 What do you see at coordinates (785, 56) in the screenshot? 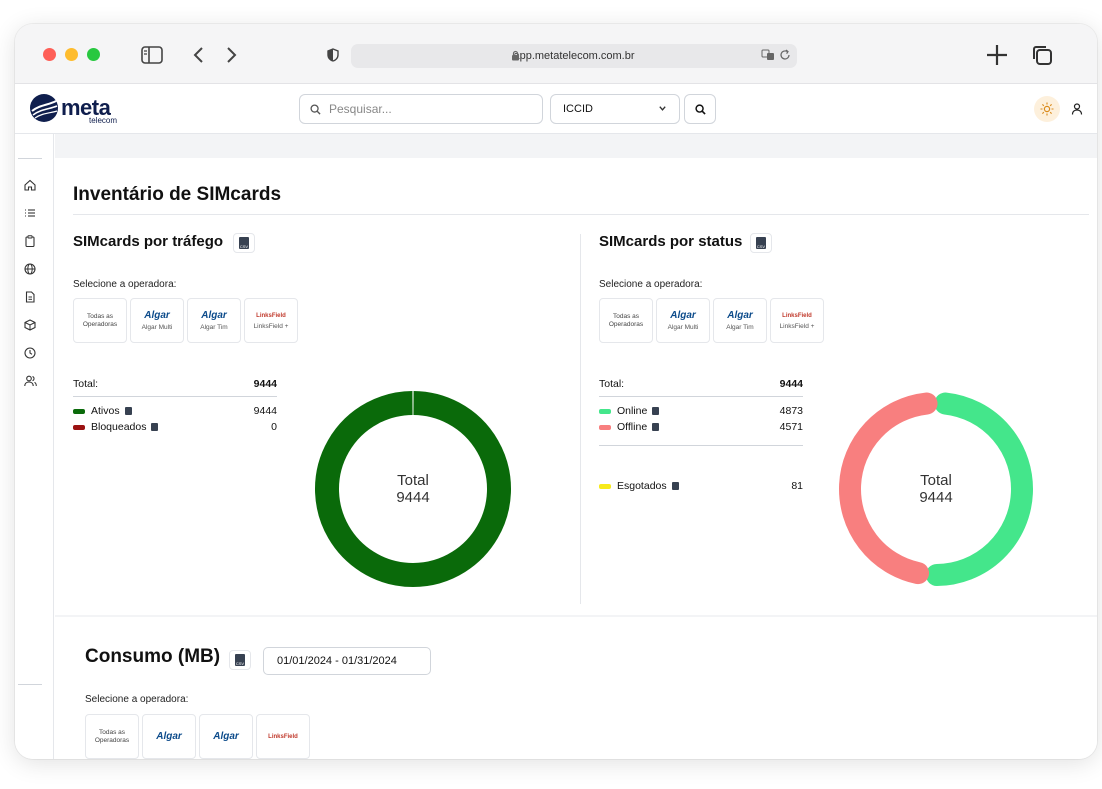
I see `reload-icon` at bounding box center [785, 56].